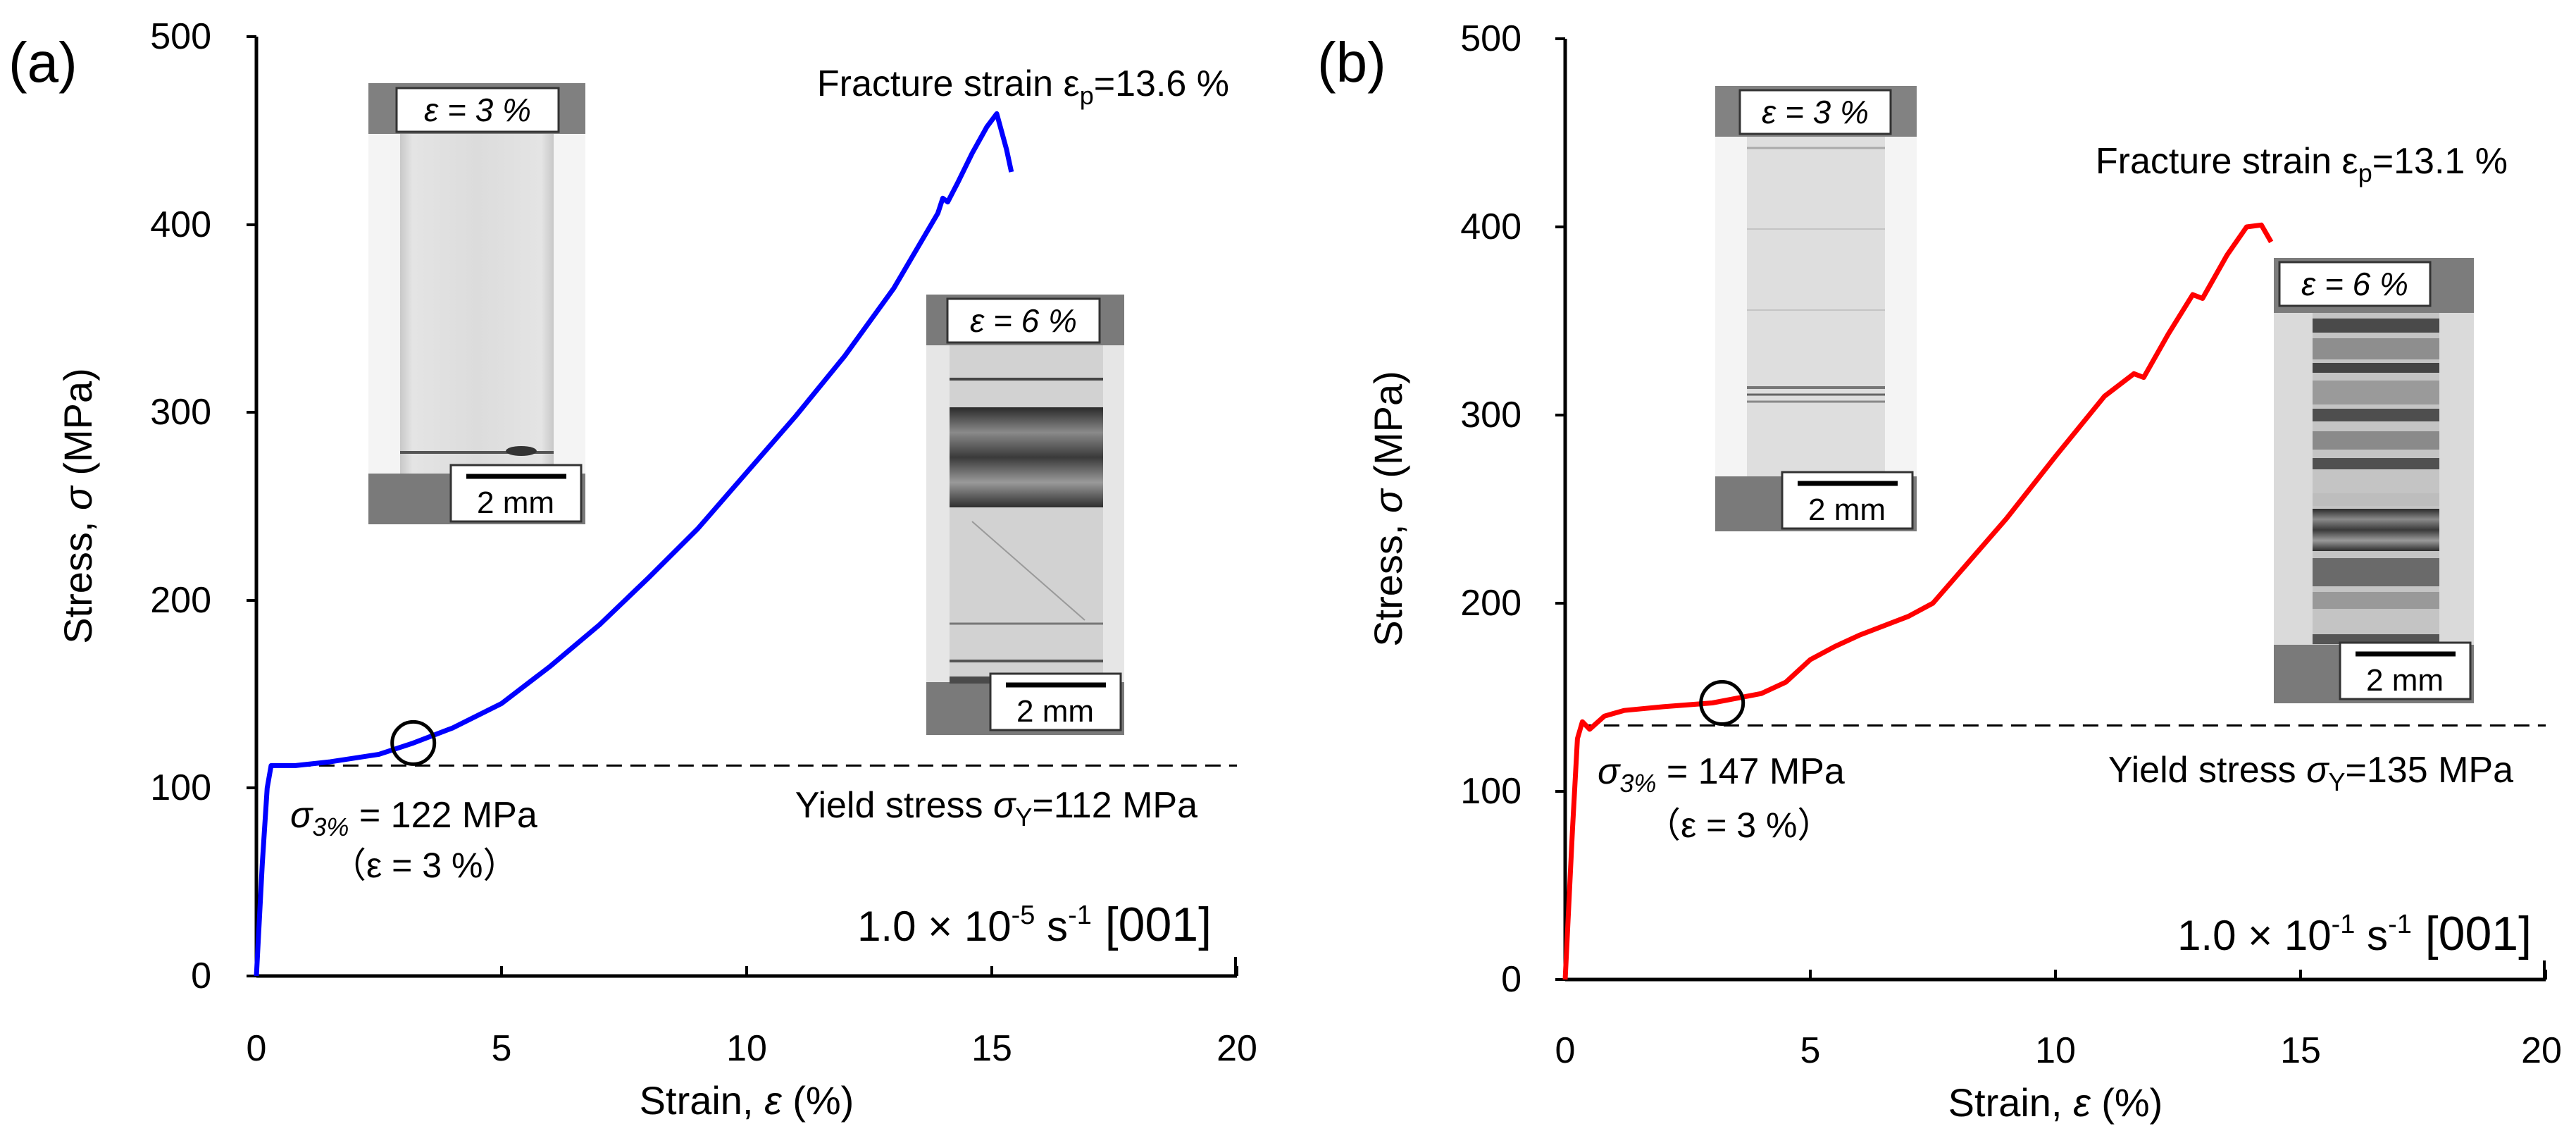 The width and height of the screenshot is (2576, 1143). What do you see at coordinates (413, 818) in the screenshot?
I see `sigma-3pct-label: σ3% = 122 MPa` at bounding box center [413, 818].